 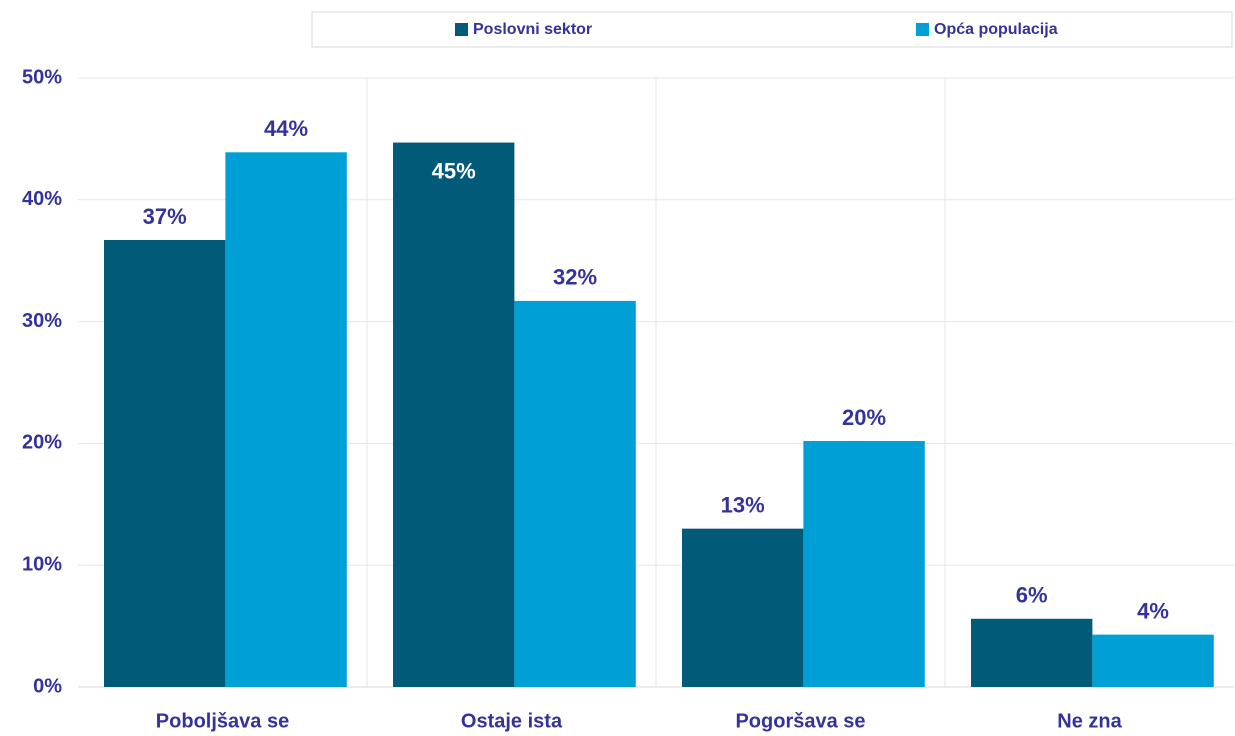 I want to click on data-label: 37%, so click(x=165, y=216).